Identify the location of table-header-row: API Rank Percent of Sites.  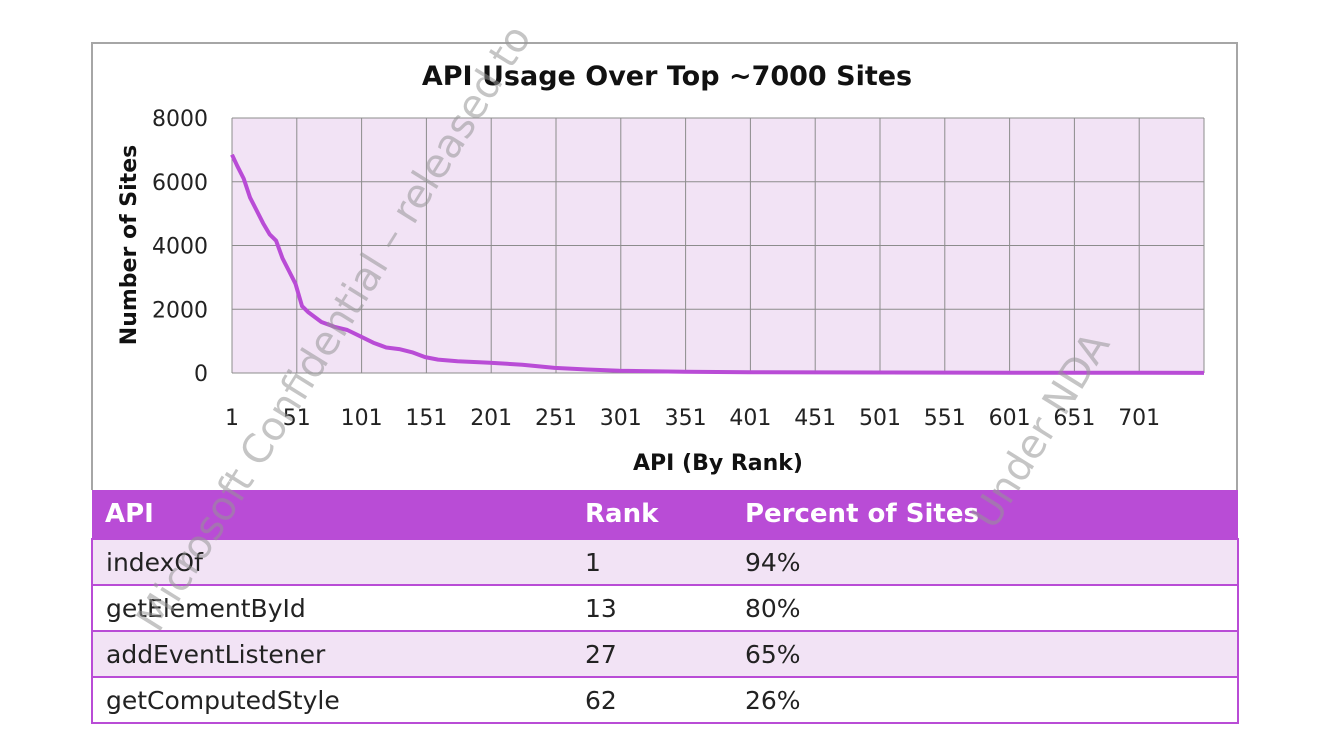
(665, 514).